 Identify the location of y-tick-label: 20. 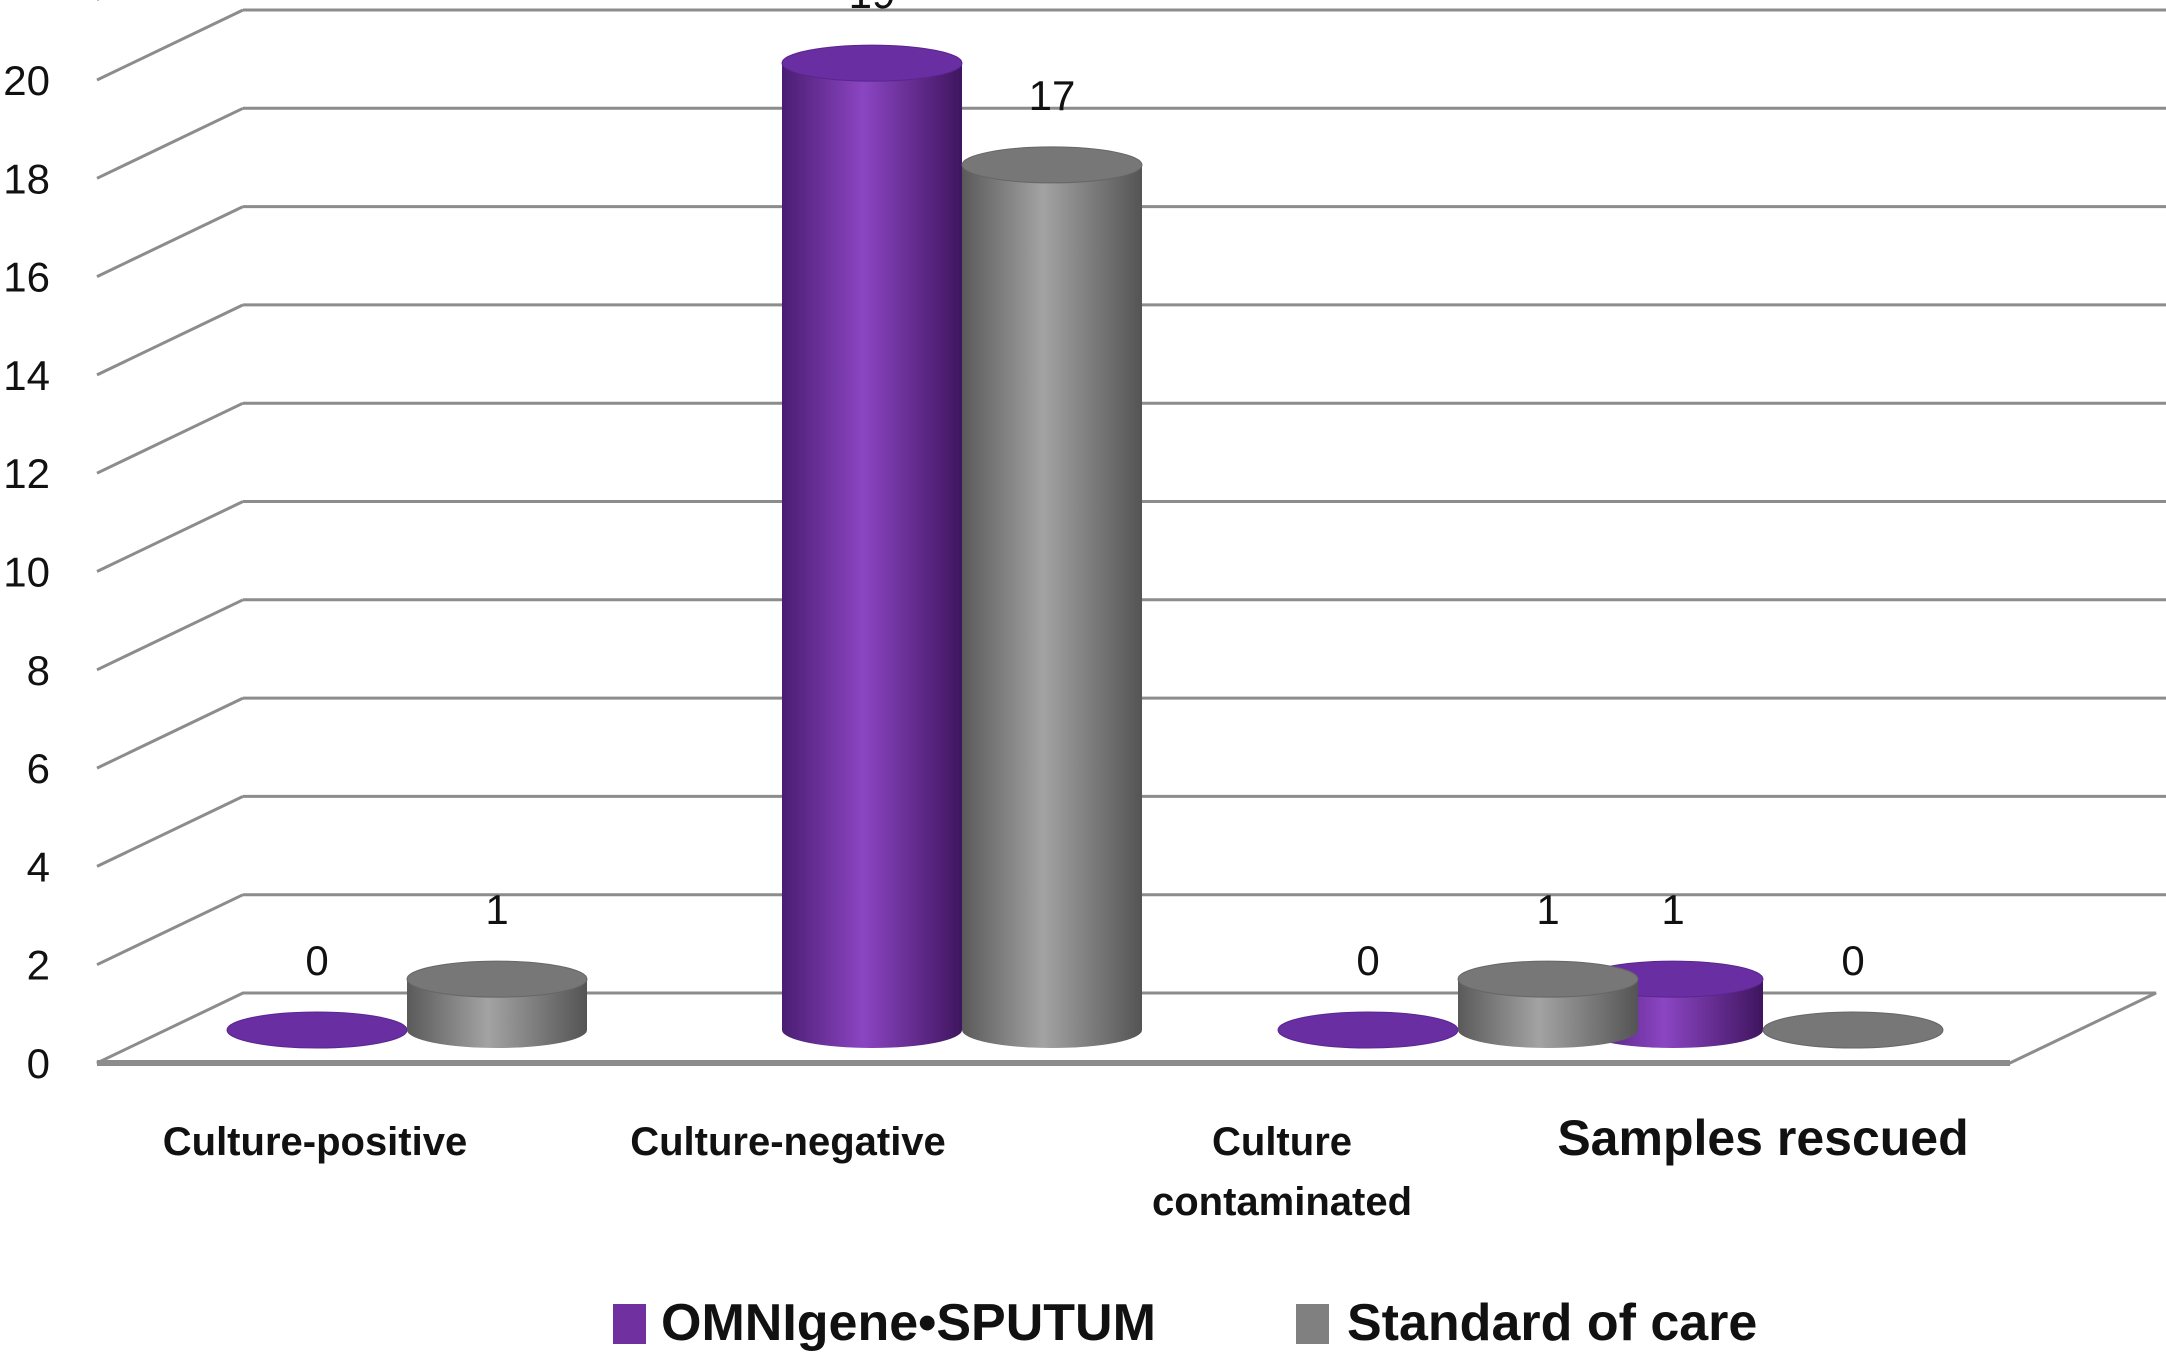
(26, 80).